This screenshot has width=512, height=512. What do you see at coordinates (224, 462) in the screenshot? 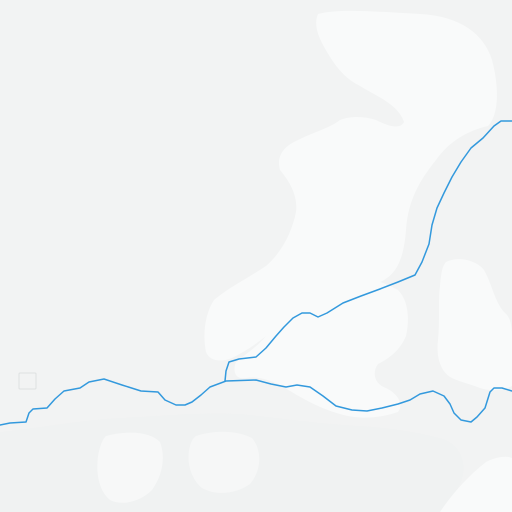
I see `terrain-field-mid` at bounding box center [224, 462].